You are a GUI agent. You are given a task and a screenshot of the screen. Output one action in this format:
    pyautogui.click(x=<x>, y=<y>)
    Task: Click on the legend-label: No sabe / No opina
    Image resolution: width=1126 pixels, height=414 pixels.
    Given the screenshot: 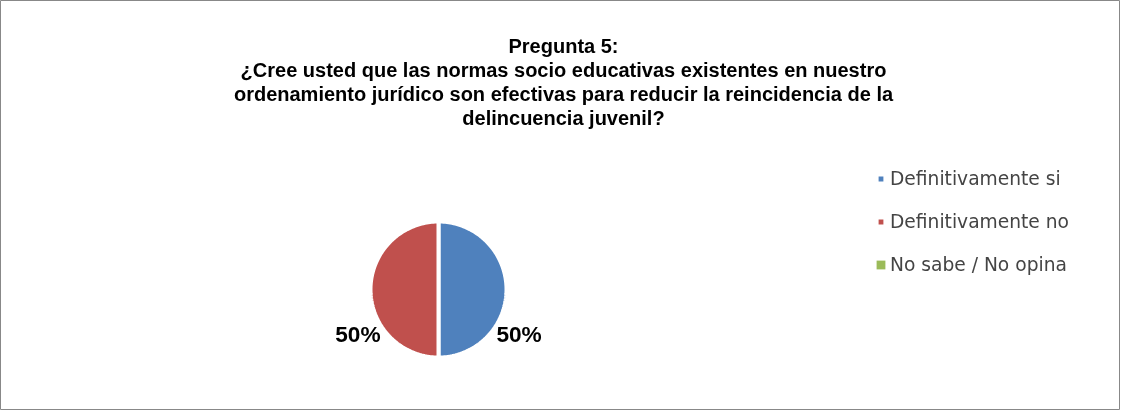 What is the action you would take?
    pyautogui.click(x=978, y=264)
    